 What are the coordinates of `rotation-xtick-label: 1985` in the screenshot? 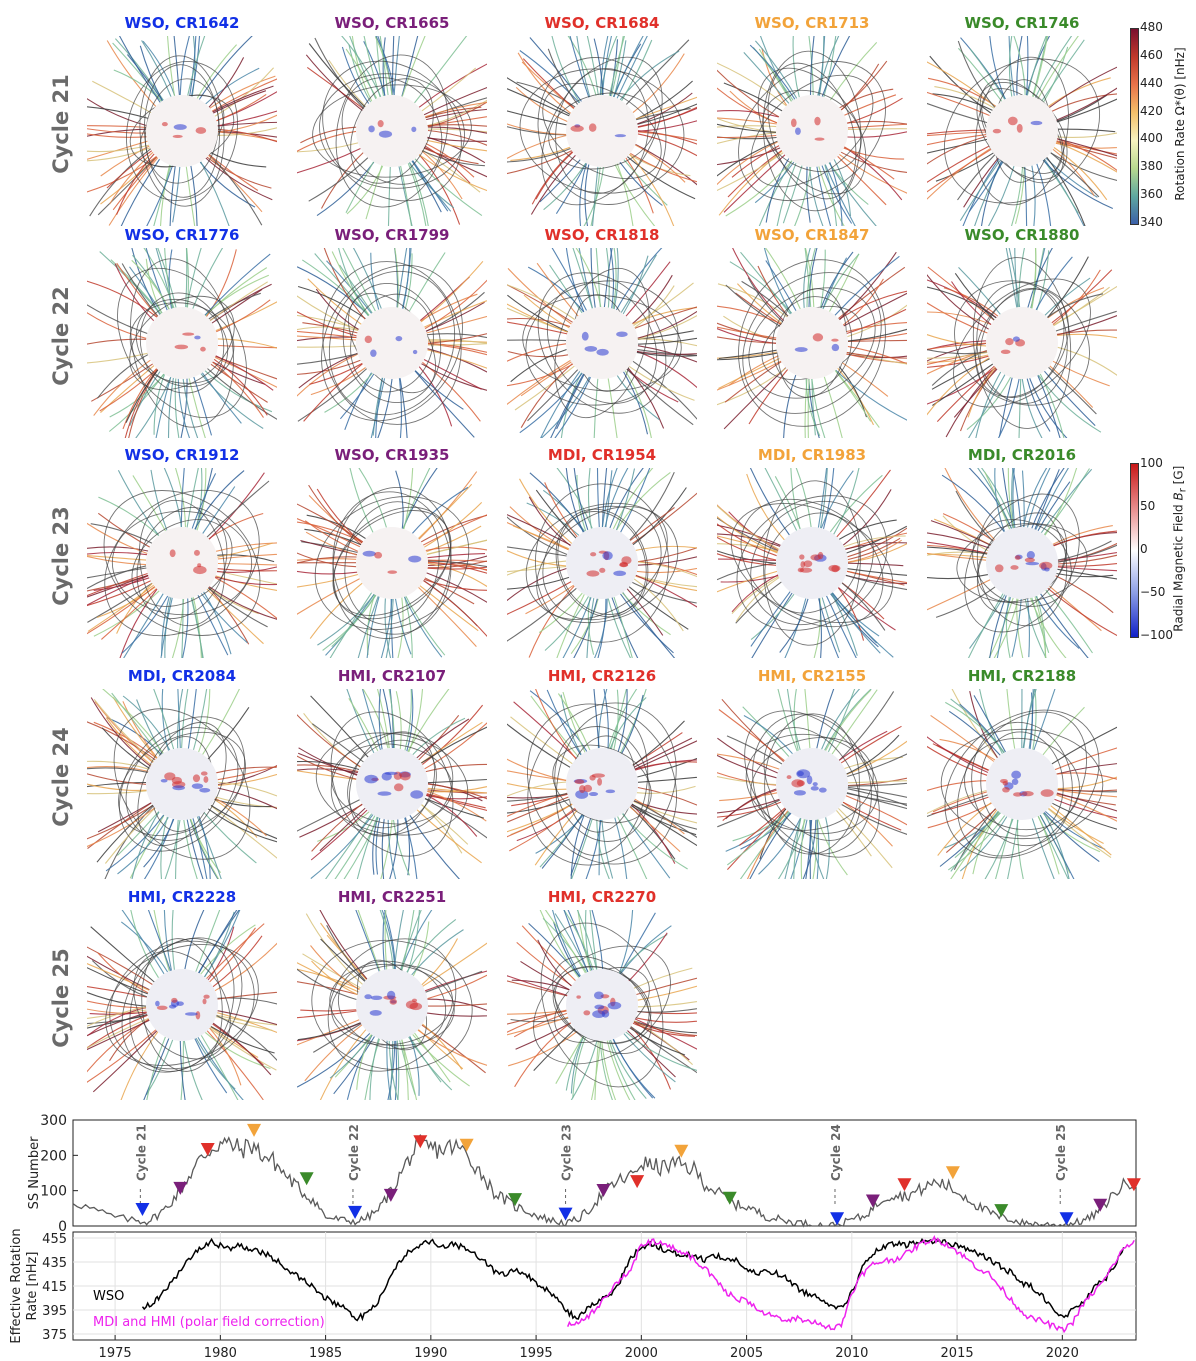 It's located at (325, 1353).